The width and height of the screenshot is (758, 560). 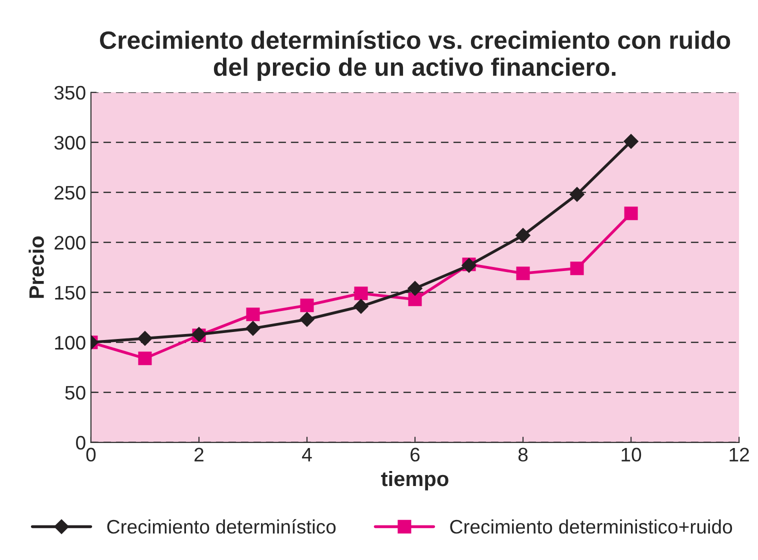 I want to click on x-tick-label: 4, so click(x=307, y=455).